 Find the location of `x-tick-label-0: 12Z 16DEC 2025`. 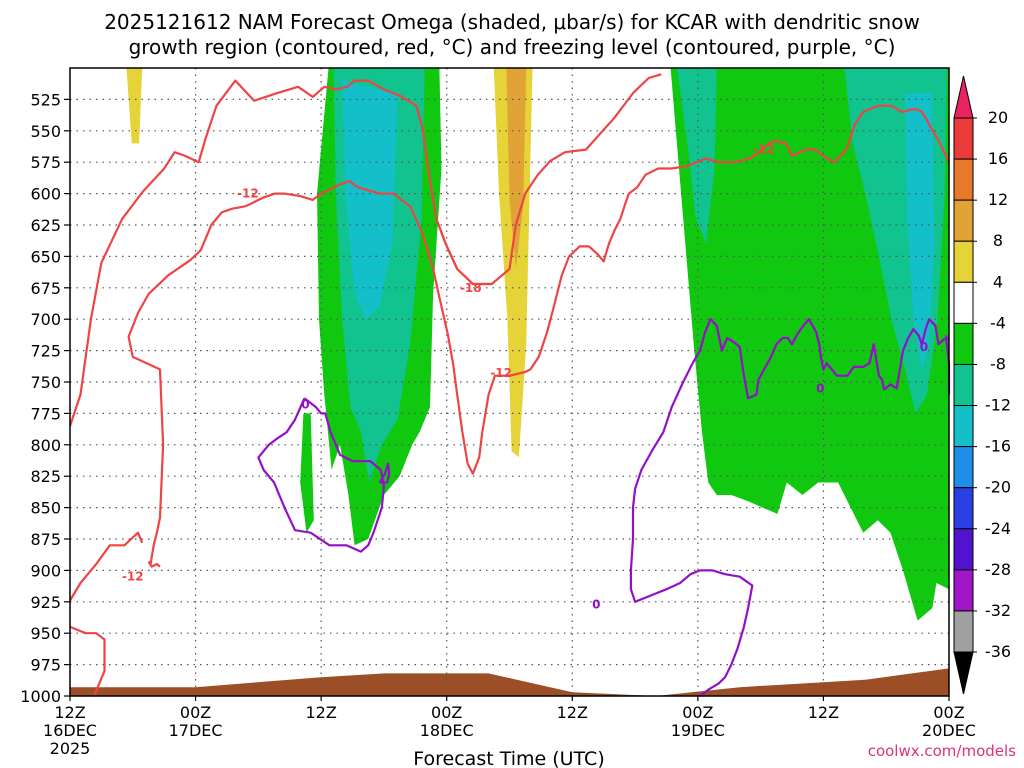

x-tick-label-0: 12Z 16DEC 2025 is located at coordinates (70, 730).